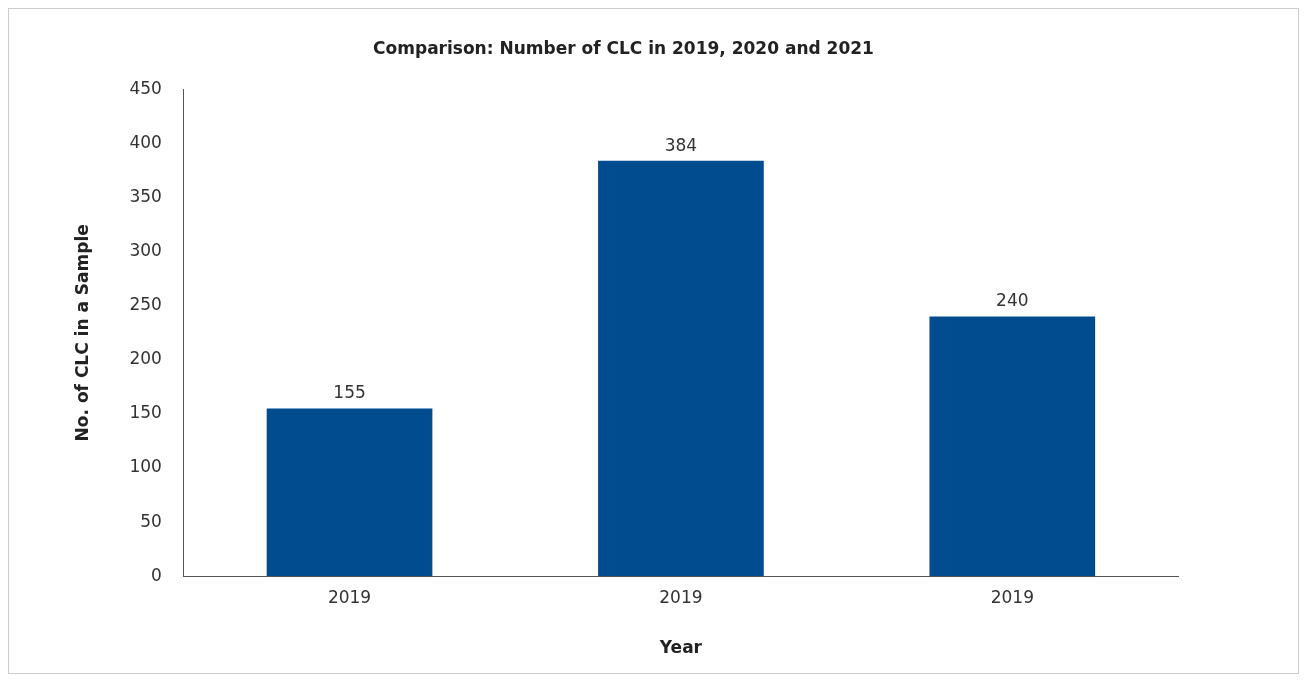 The width and height of the screenshot is (1307, 682). I want to click on data-label: 240, so click(1012, 300).